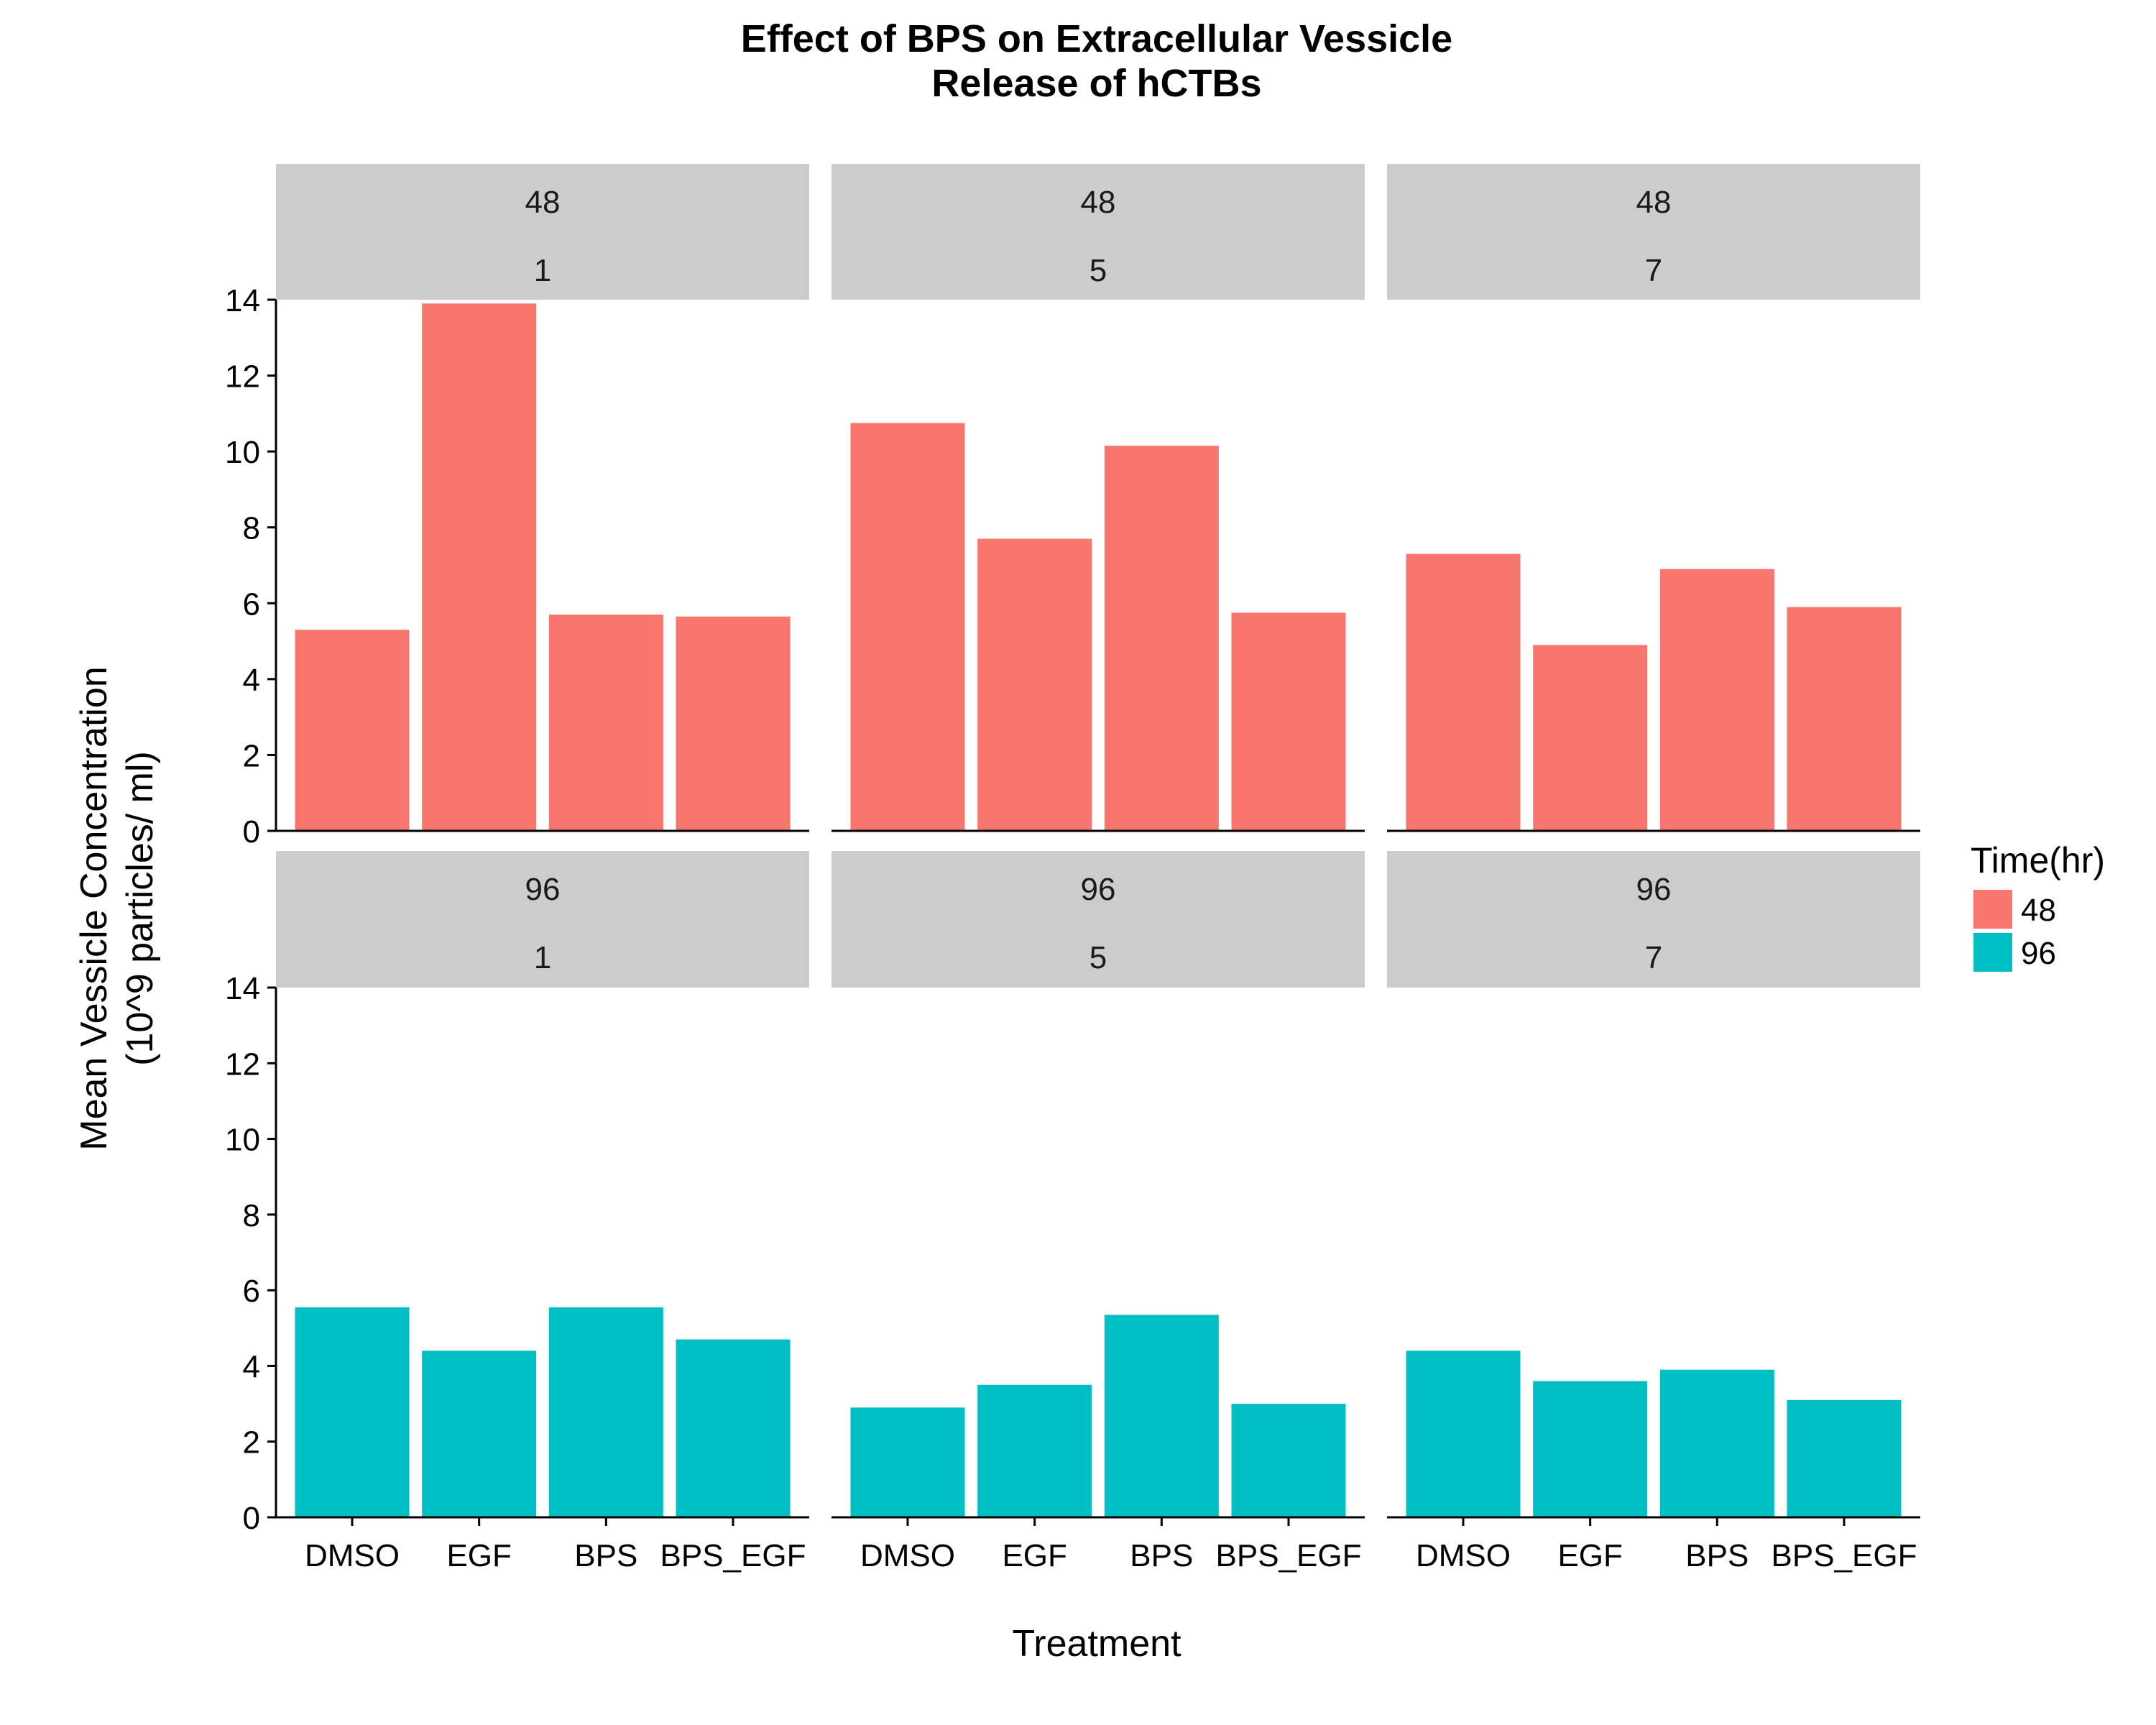 Image resolution: width=2156 pixels, height=1725 pixels. Describe the element at coordinates (94, 908) in the screenshot. I see `y-axis-title-line-1: Mean Vessicle Concentration` at that location.